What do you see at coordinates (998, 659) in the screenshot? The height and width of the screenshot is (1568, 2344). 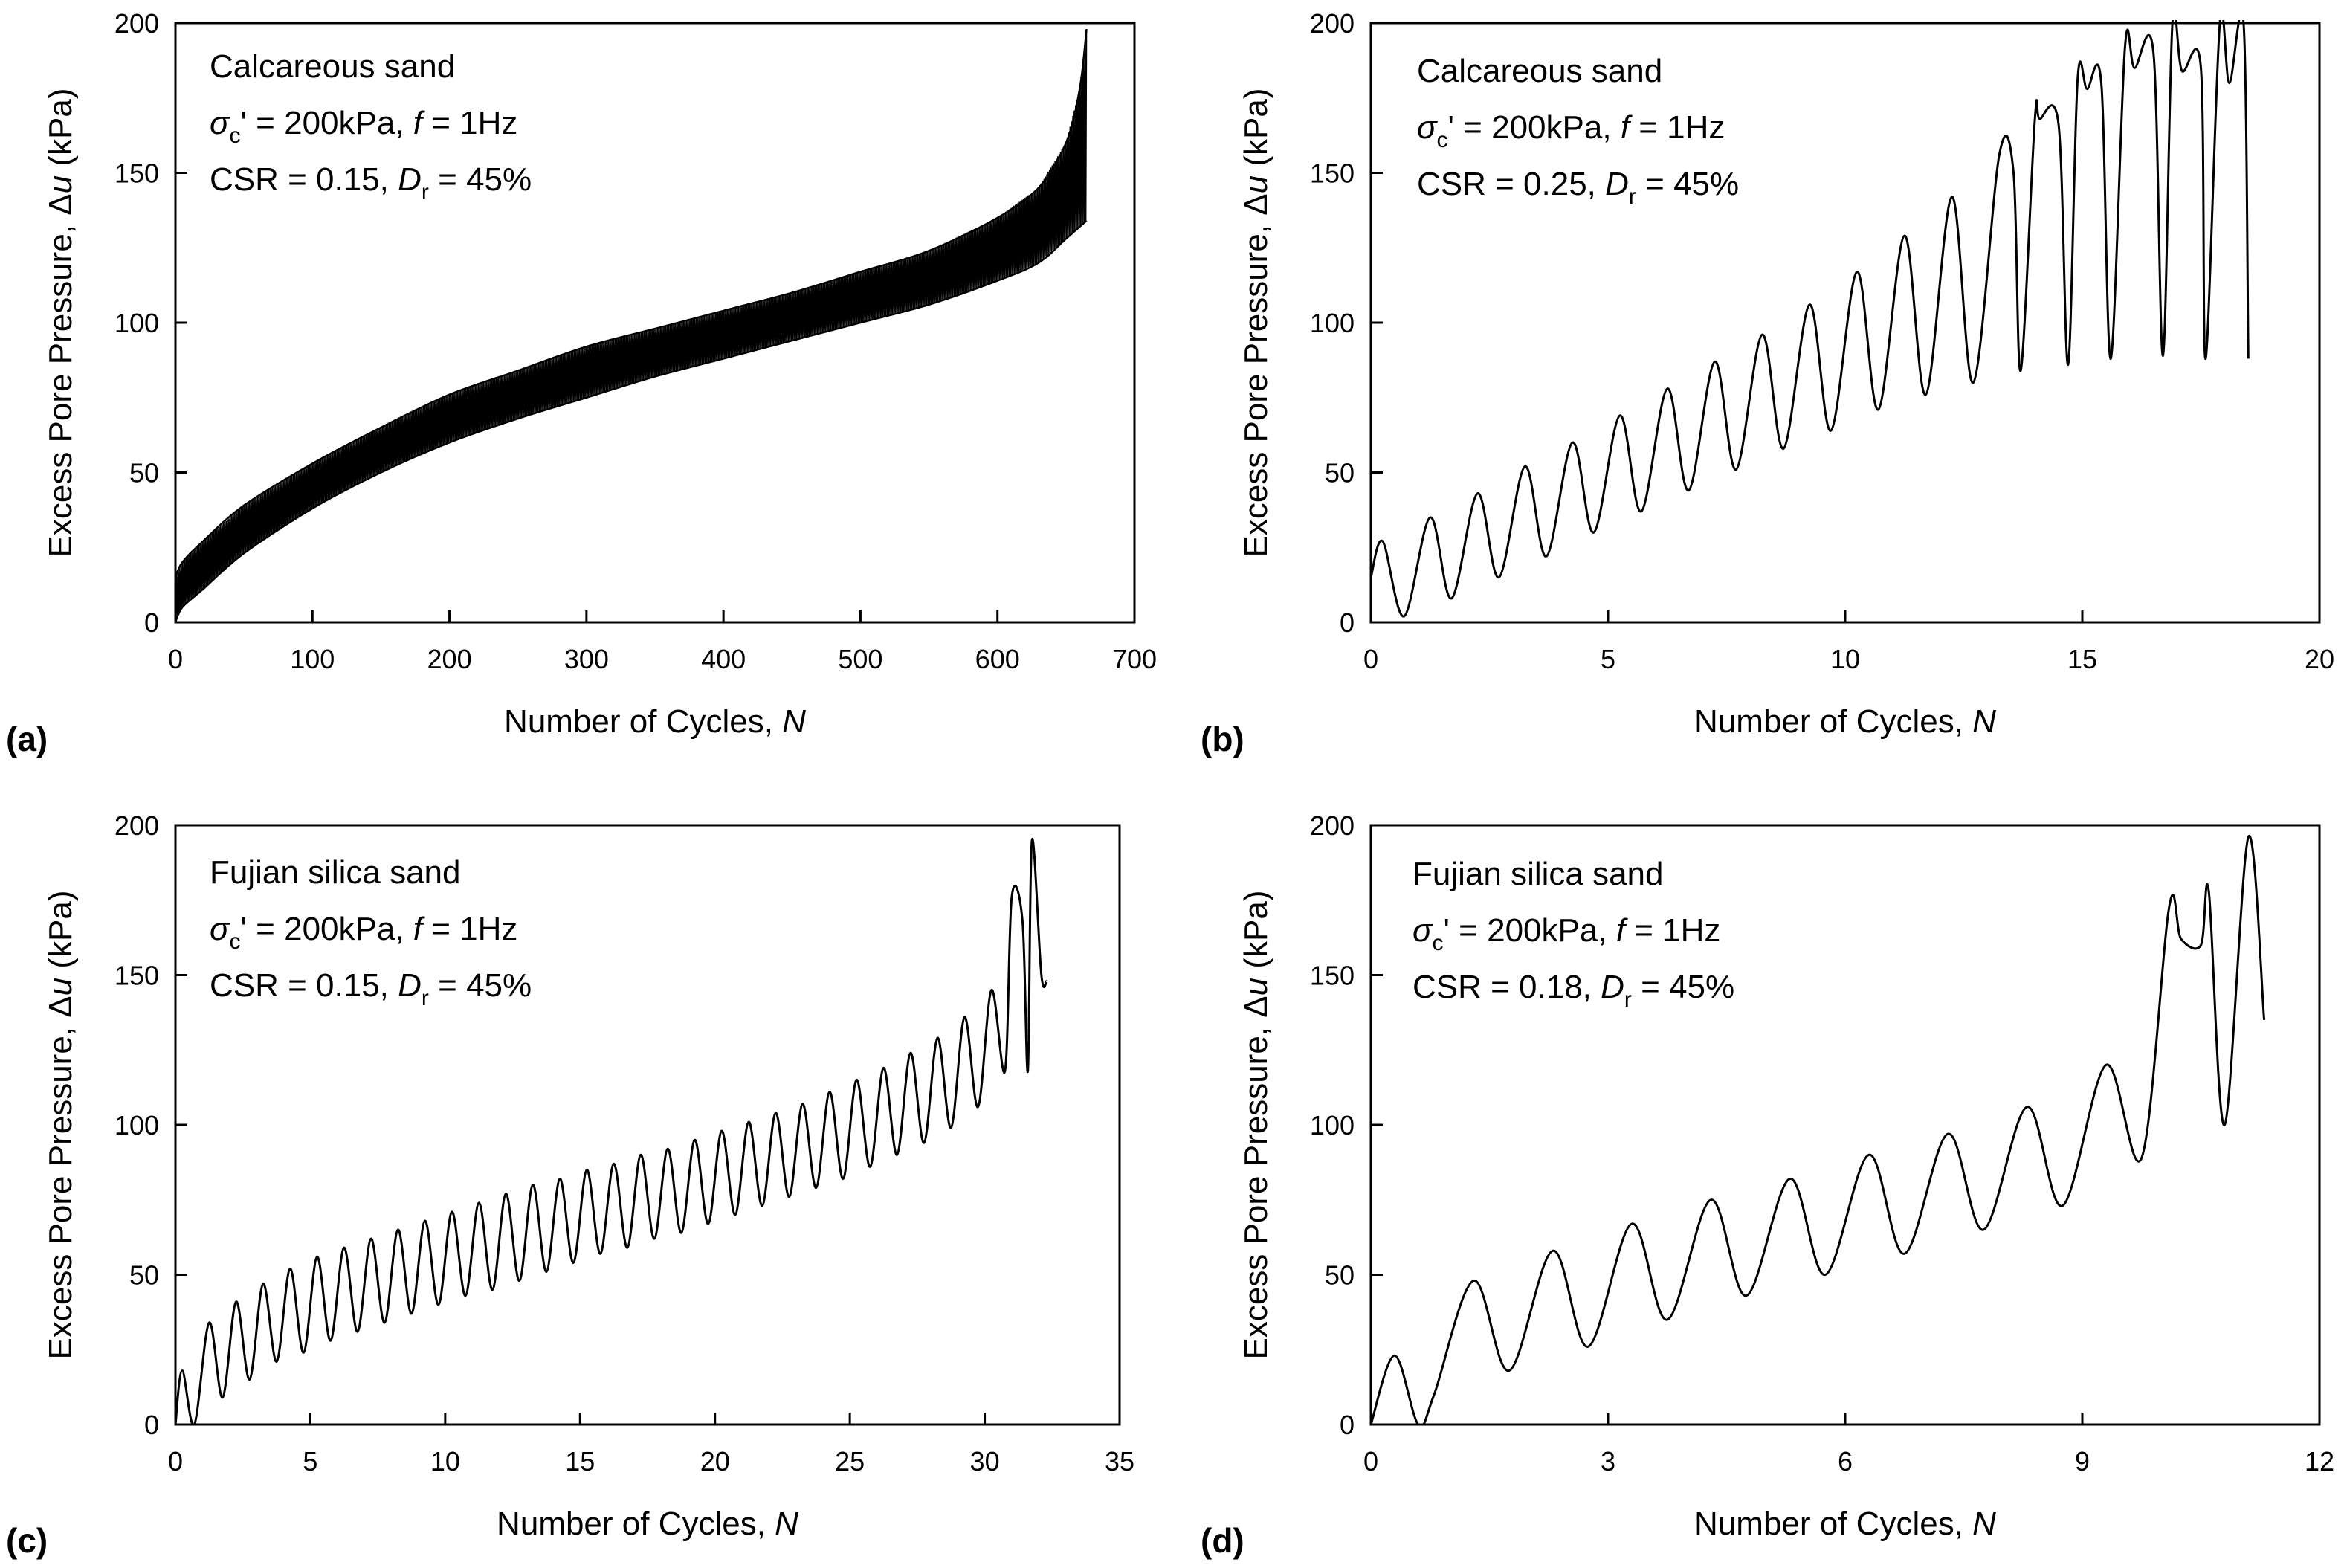 I see `x-tick-label: 600` at bounding box center [998, 659].